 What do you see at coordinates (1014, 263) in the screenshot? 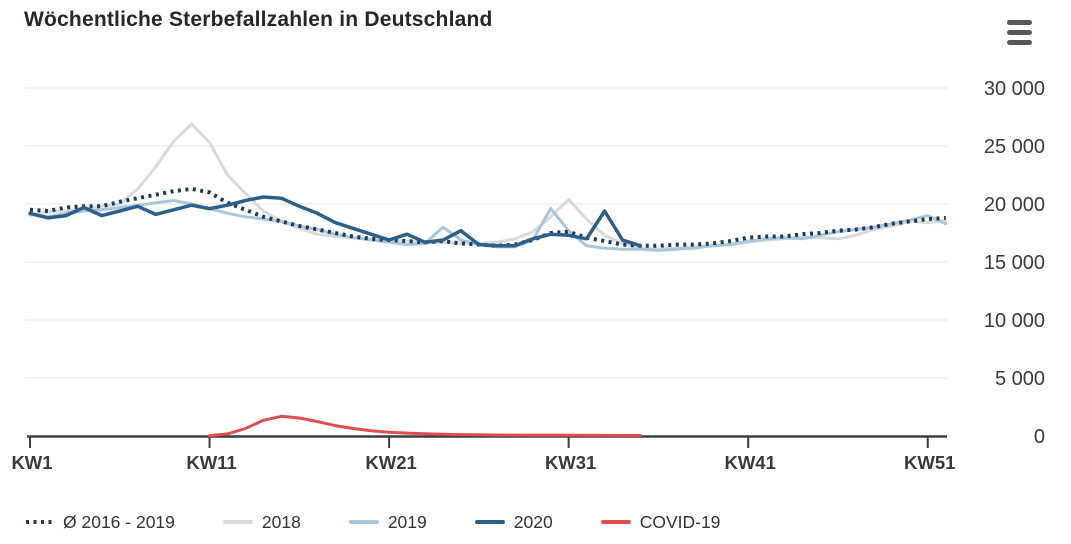
I see `y-tick-label: 15 000` at bounding box center [1014, 263].